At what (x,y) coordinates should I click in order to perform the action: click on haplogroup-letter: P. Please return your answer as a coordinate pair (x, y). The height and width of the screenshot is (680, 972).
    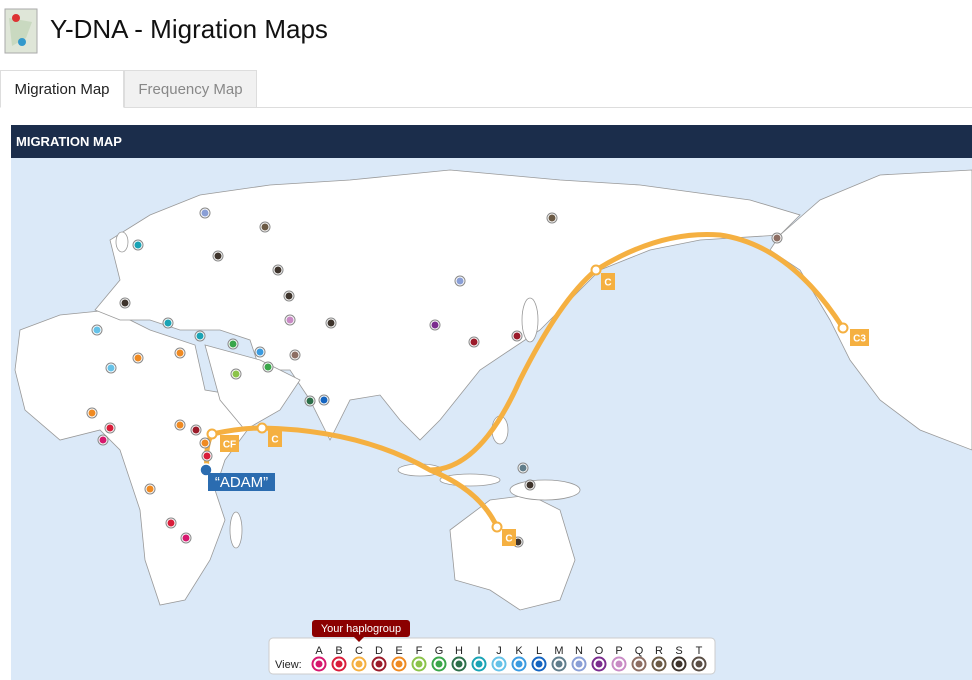
    Looking at the image, I should click on (618, 651).